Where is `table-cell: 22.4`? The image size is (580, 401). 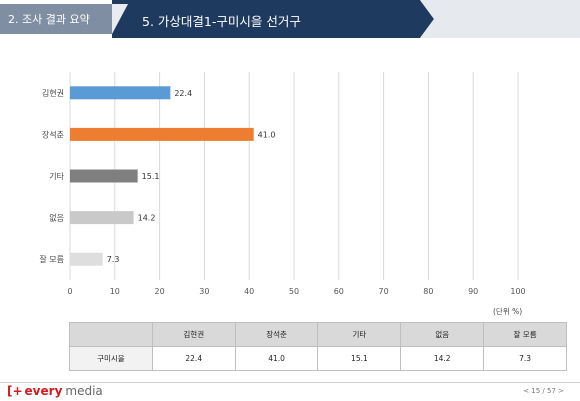 table-cell: 22.4 is located at coordinates (193, 358).